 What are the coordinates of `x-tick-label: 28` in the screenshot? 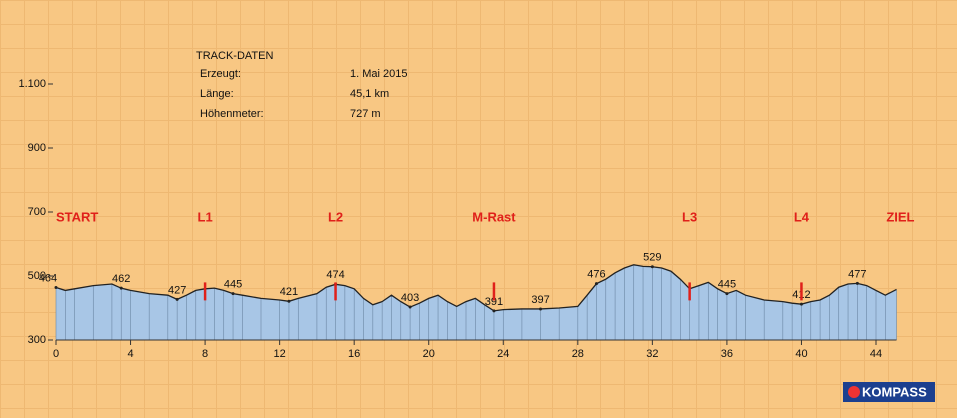 It's located at (578, 354).